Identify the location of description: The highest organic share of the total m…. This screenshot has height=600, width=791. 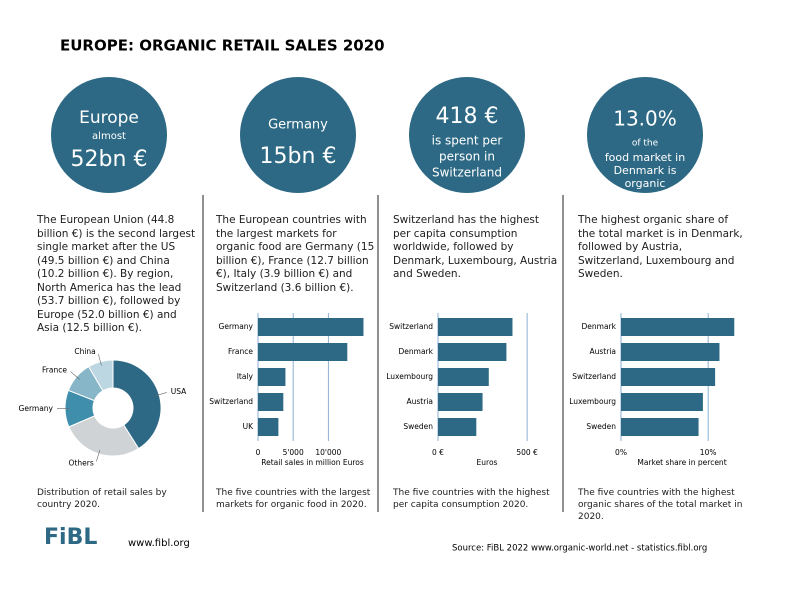
(660, 247).